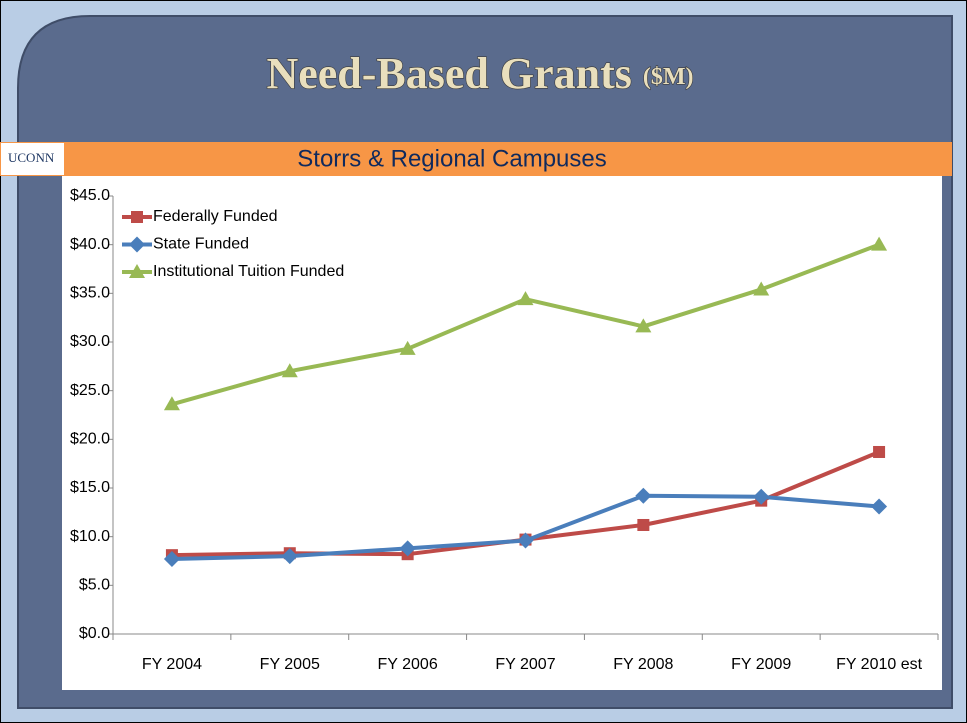 This screenshot has height=723, width=967. Describe the element at coordinates (90, 293) in the screenshot. I see `y-tick-label: $35.0` at that location.